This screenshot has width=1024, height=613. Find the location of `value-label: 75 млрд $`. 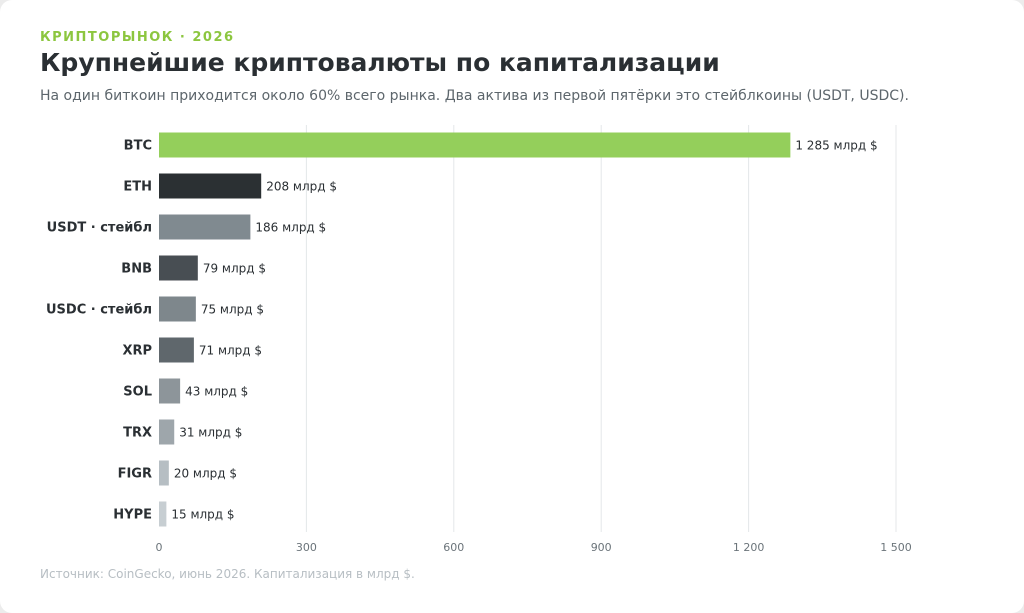

value-label: 75 млрд $ is located at coordinates (232, 310).